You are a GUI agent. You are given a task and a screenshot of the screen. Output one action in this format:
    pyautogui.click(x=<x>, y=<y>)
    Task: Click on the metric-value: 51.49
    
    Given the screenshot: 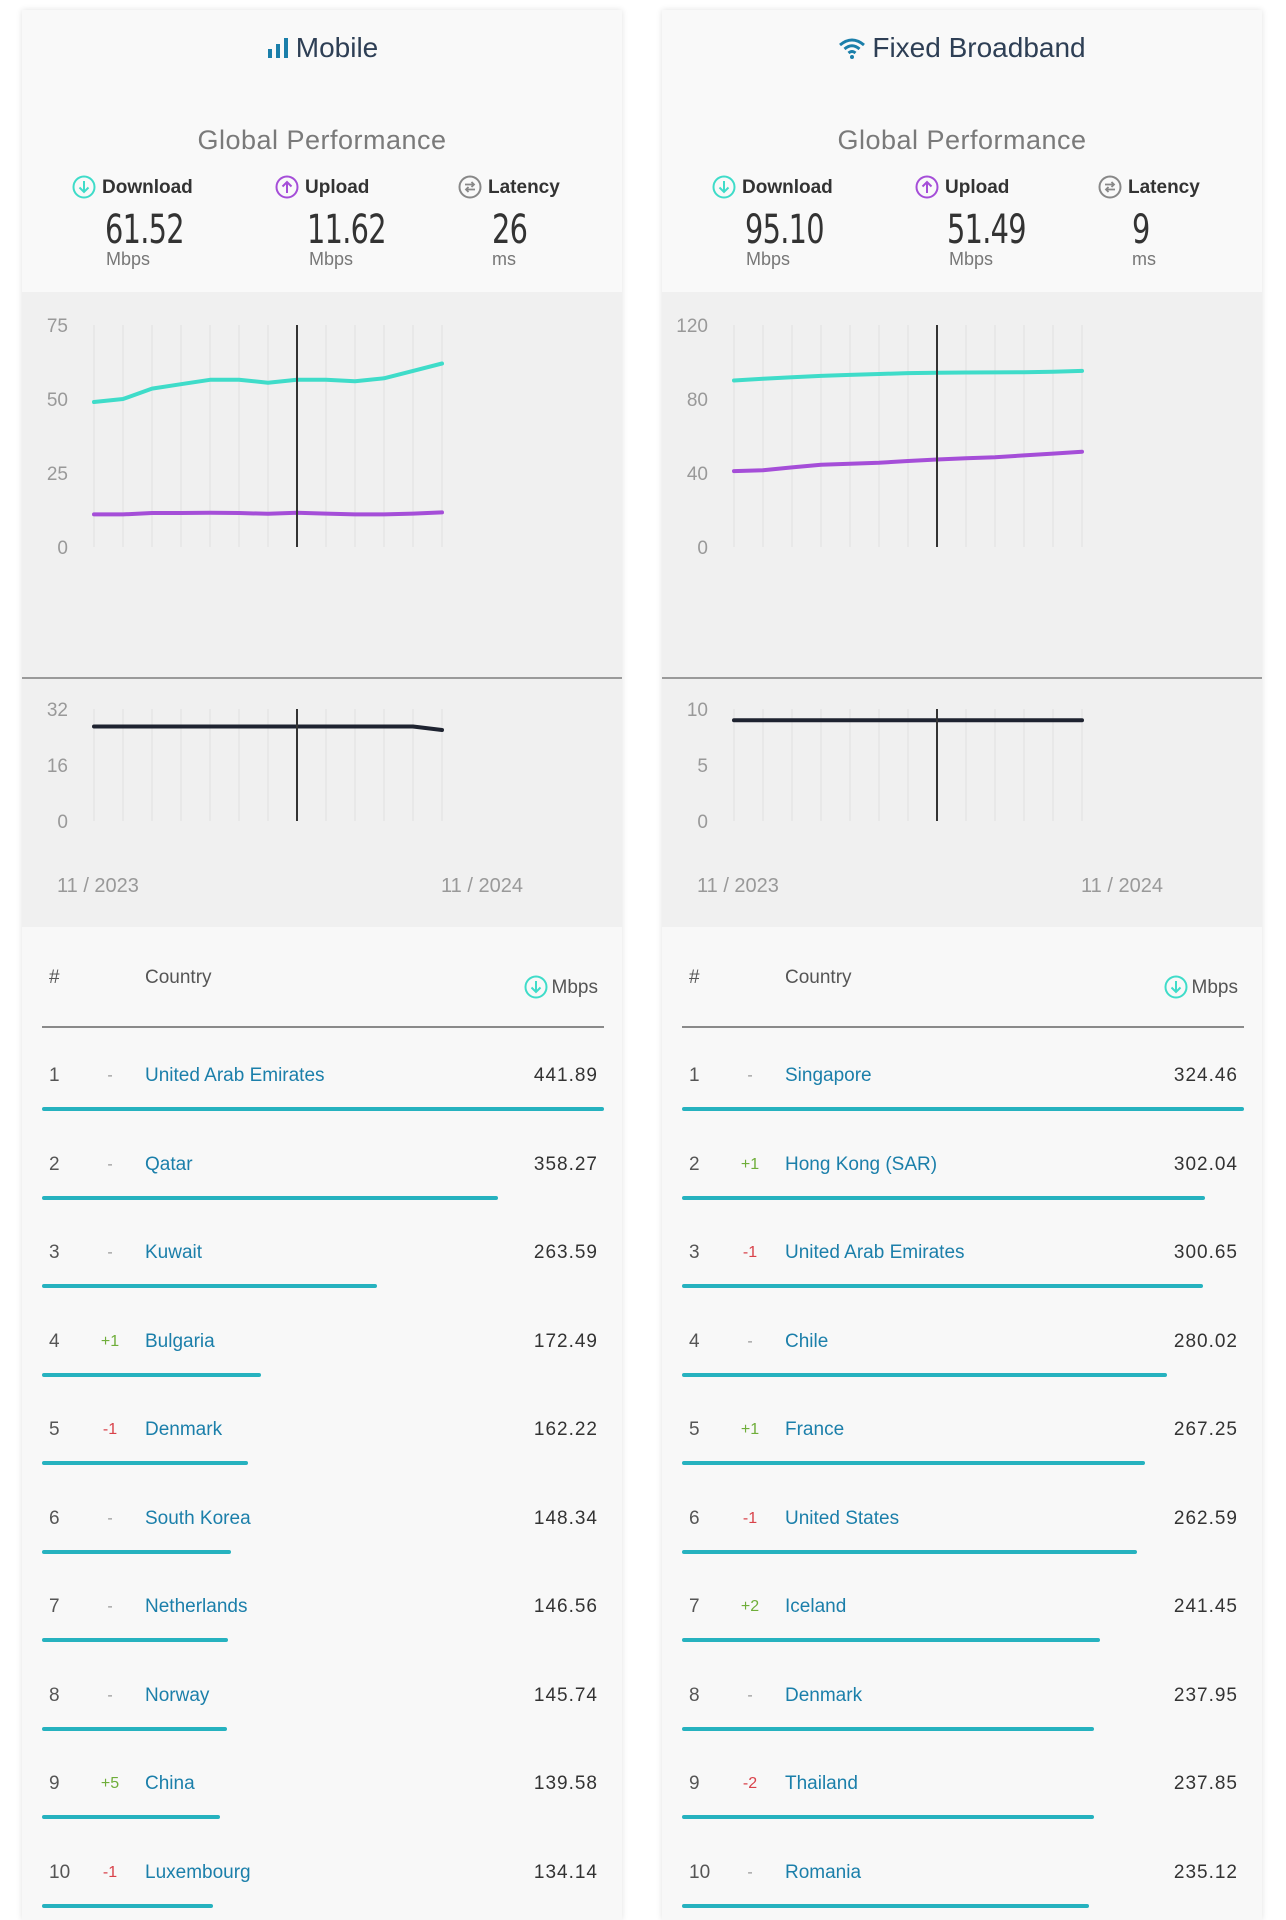 What is the action you would take?
    pyautogui.click(x=987, y=230)
    